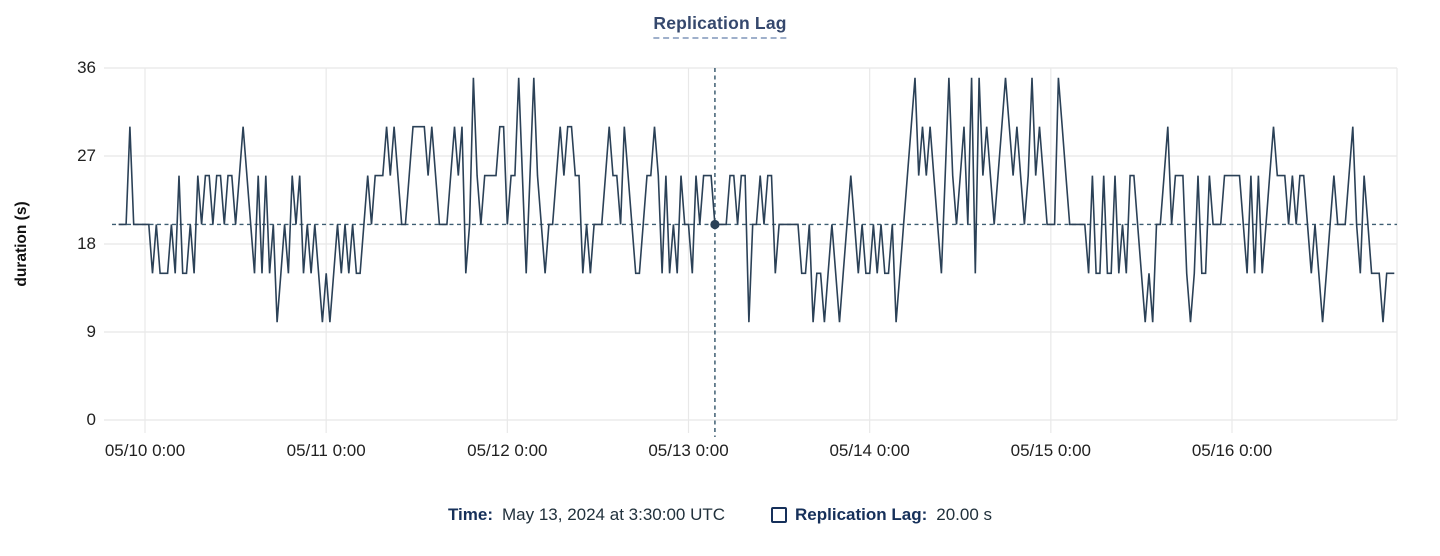 The height and width of the screenshot is (556, 1440). Describe the element at coordinates (86, 243) in the screenshot. I see `y-tick-label: 18` at that location.